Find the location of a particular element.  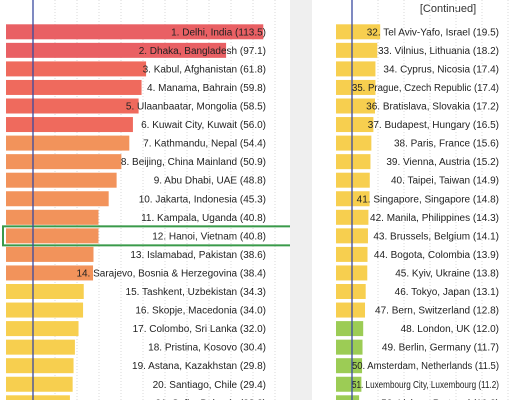

bar-label: 47. Bern, Switzerland (12.8) is located at coordinates (437, 311).